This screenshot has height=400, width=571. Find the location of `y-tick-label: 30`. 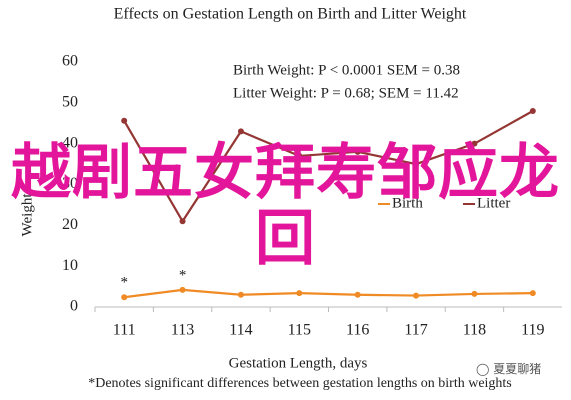

y-tick-label: 30 is located at coordinates (70, 183).